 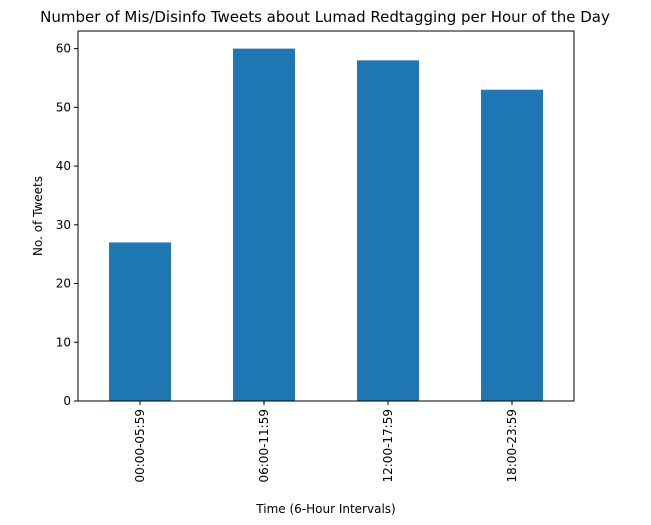 I want to click on y-axis: 0 10 20 30 40 50 60, so click(x=67, y=225).